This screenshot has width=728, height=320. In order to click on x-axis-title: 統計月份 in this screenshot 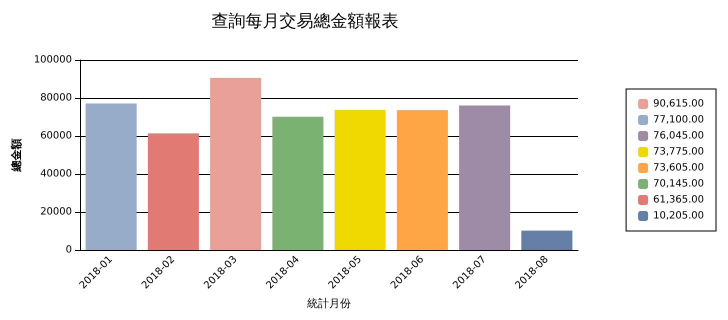, I will do `click(329, 303)`.